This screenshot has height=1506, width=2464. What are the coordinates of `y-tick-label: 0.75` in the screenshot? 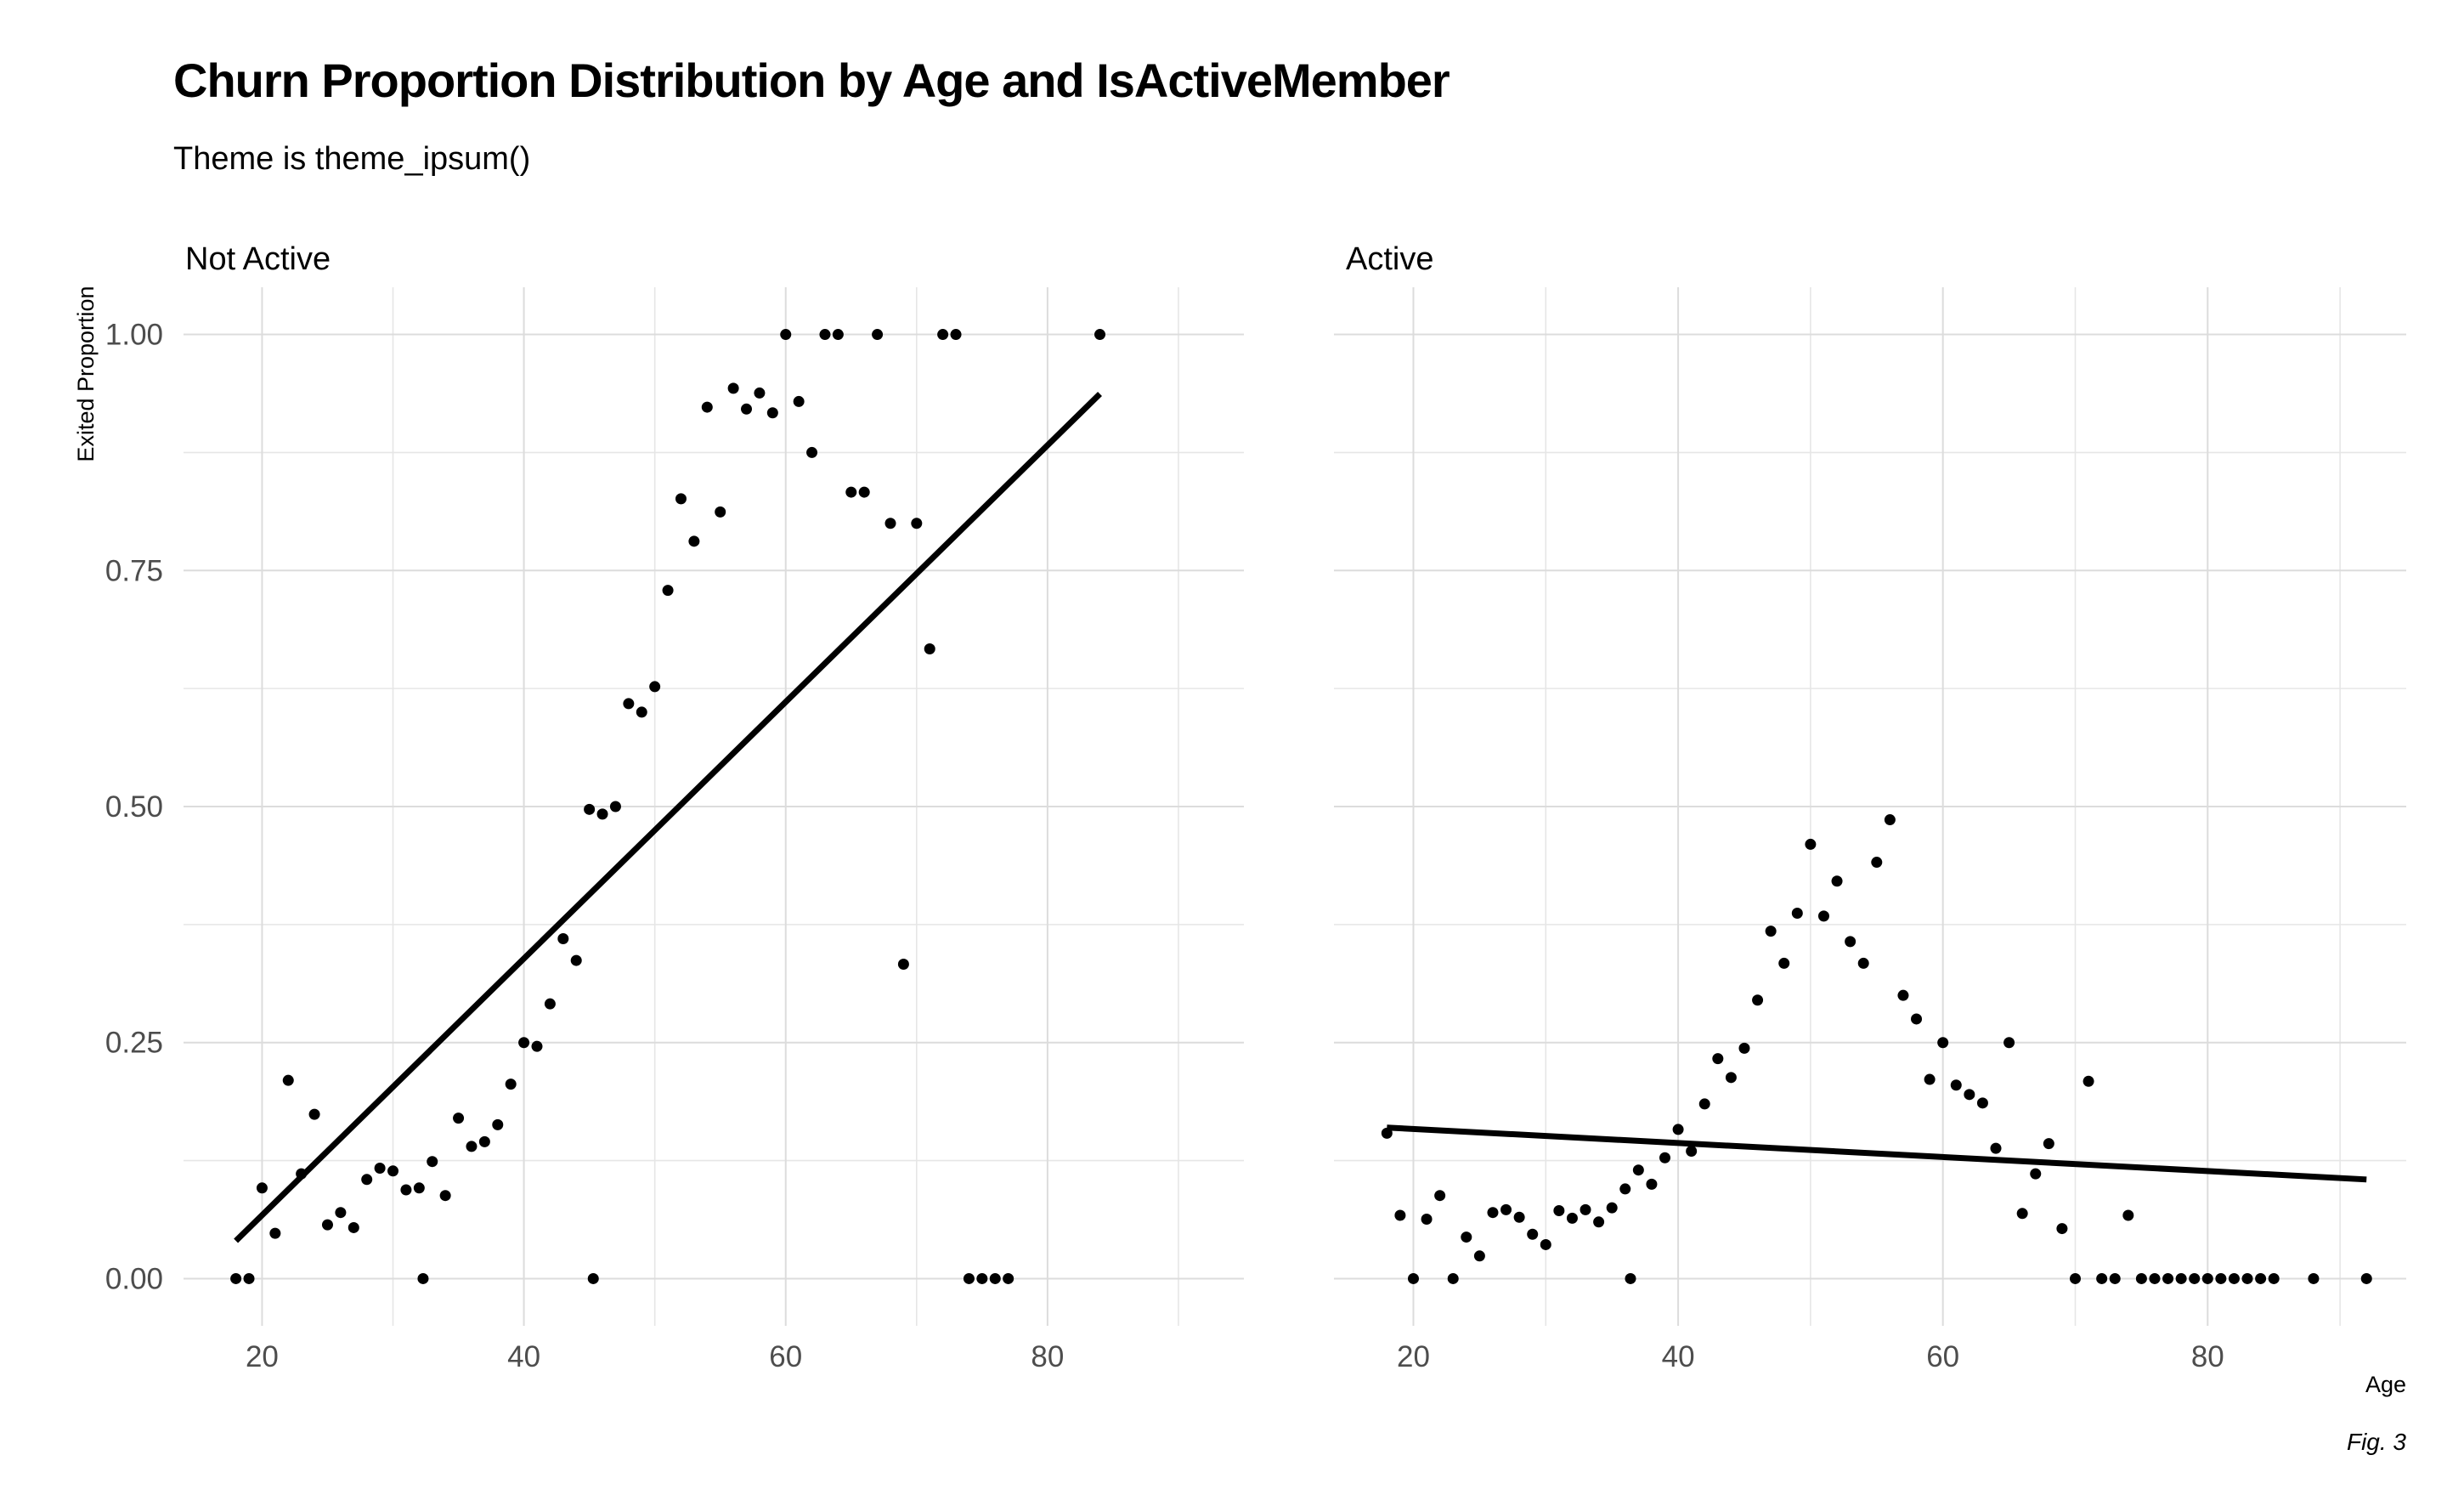 It's located at (134, 571).